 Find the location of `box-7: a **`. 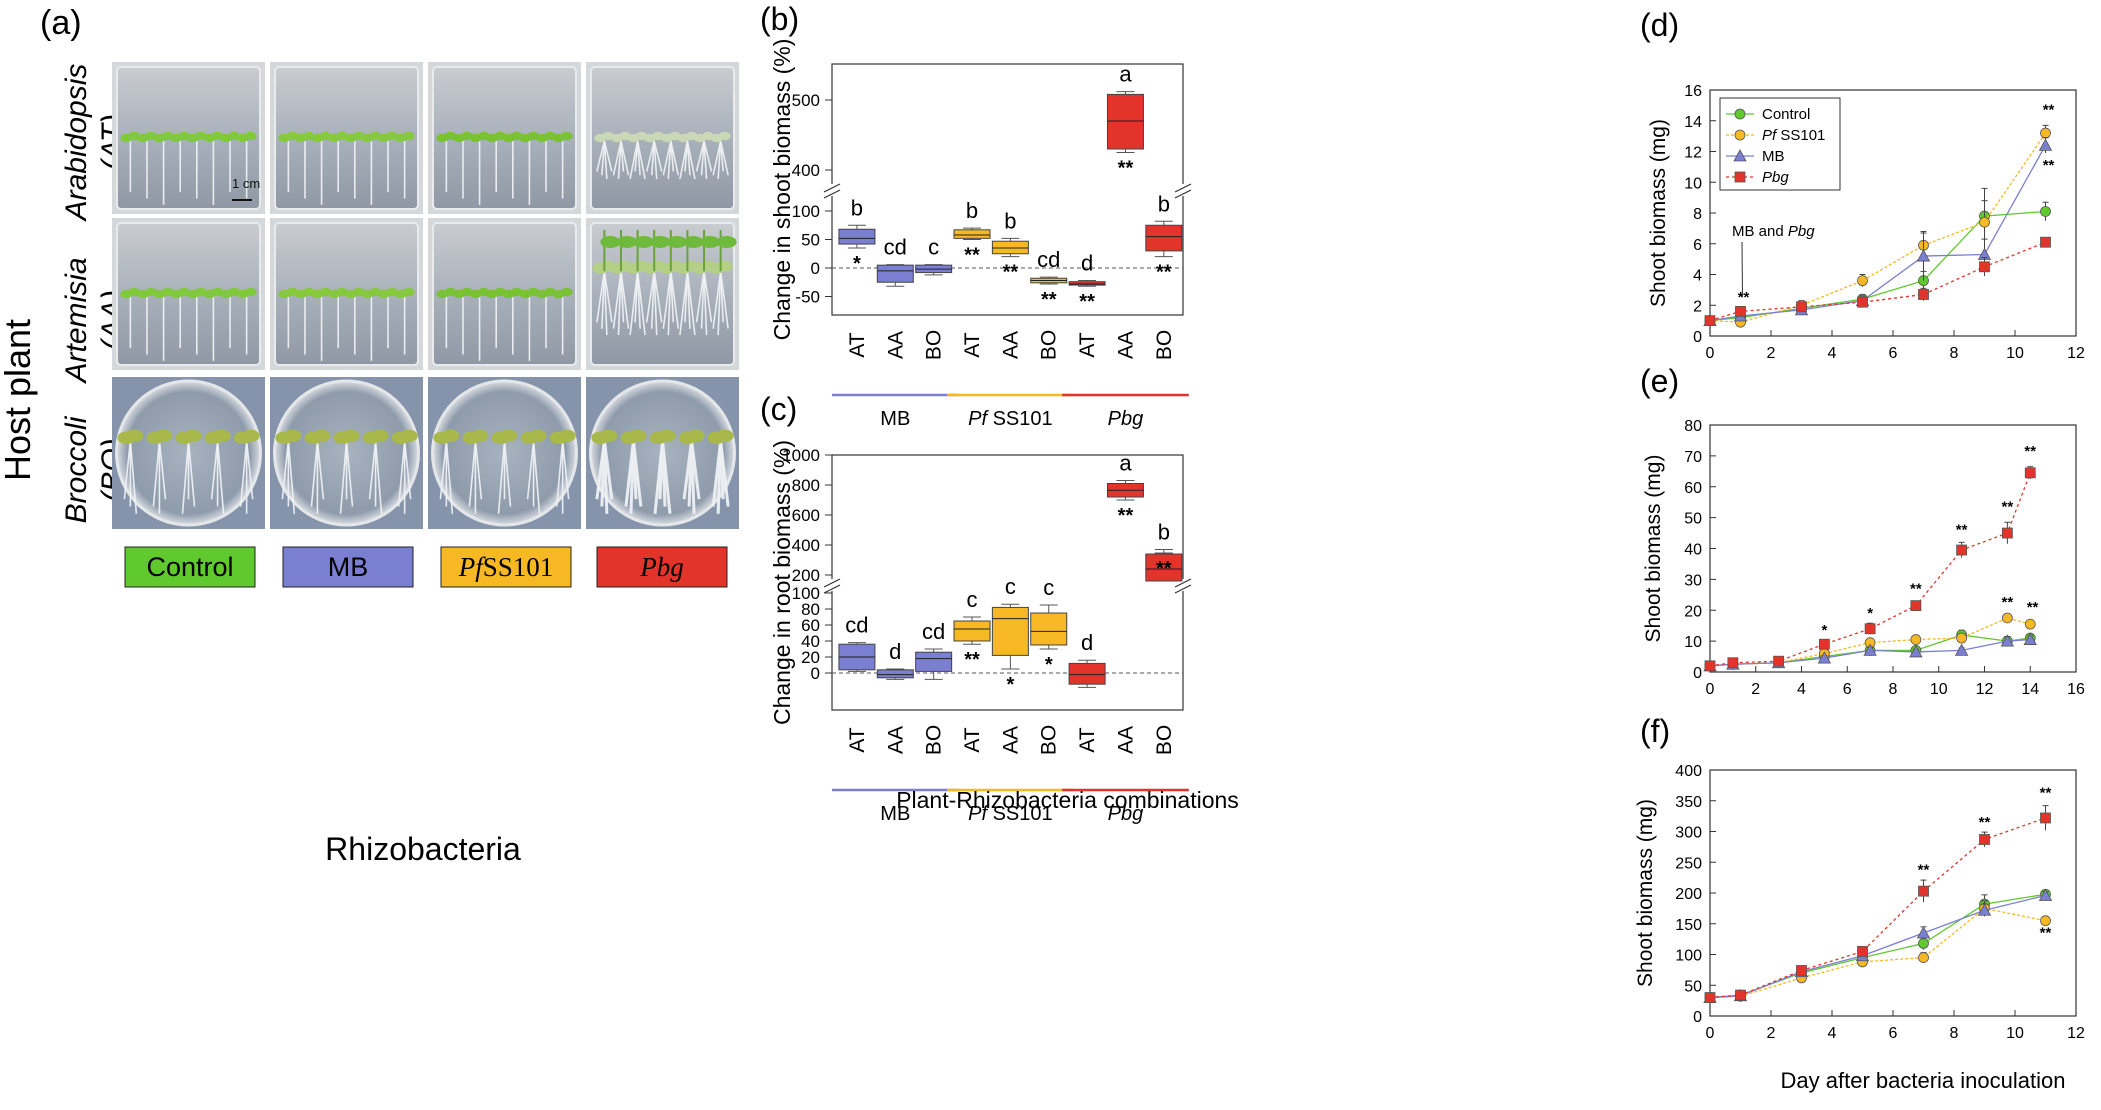

box-7: a ** is located at coordinates (1125, 121).